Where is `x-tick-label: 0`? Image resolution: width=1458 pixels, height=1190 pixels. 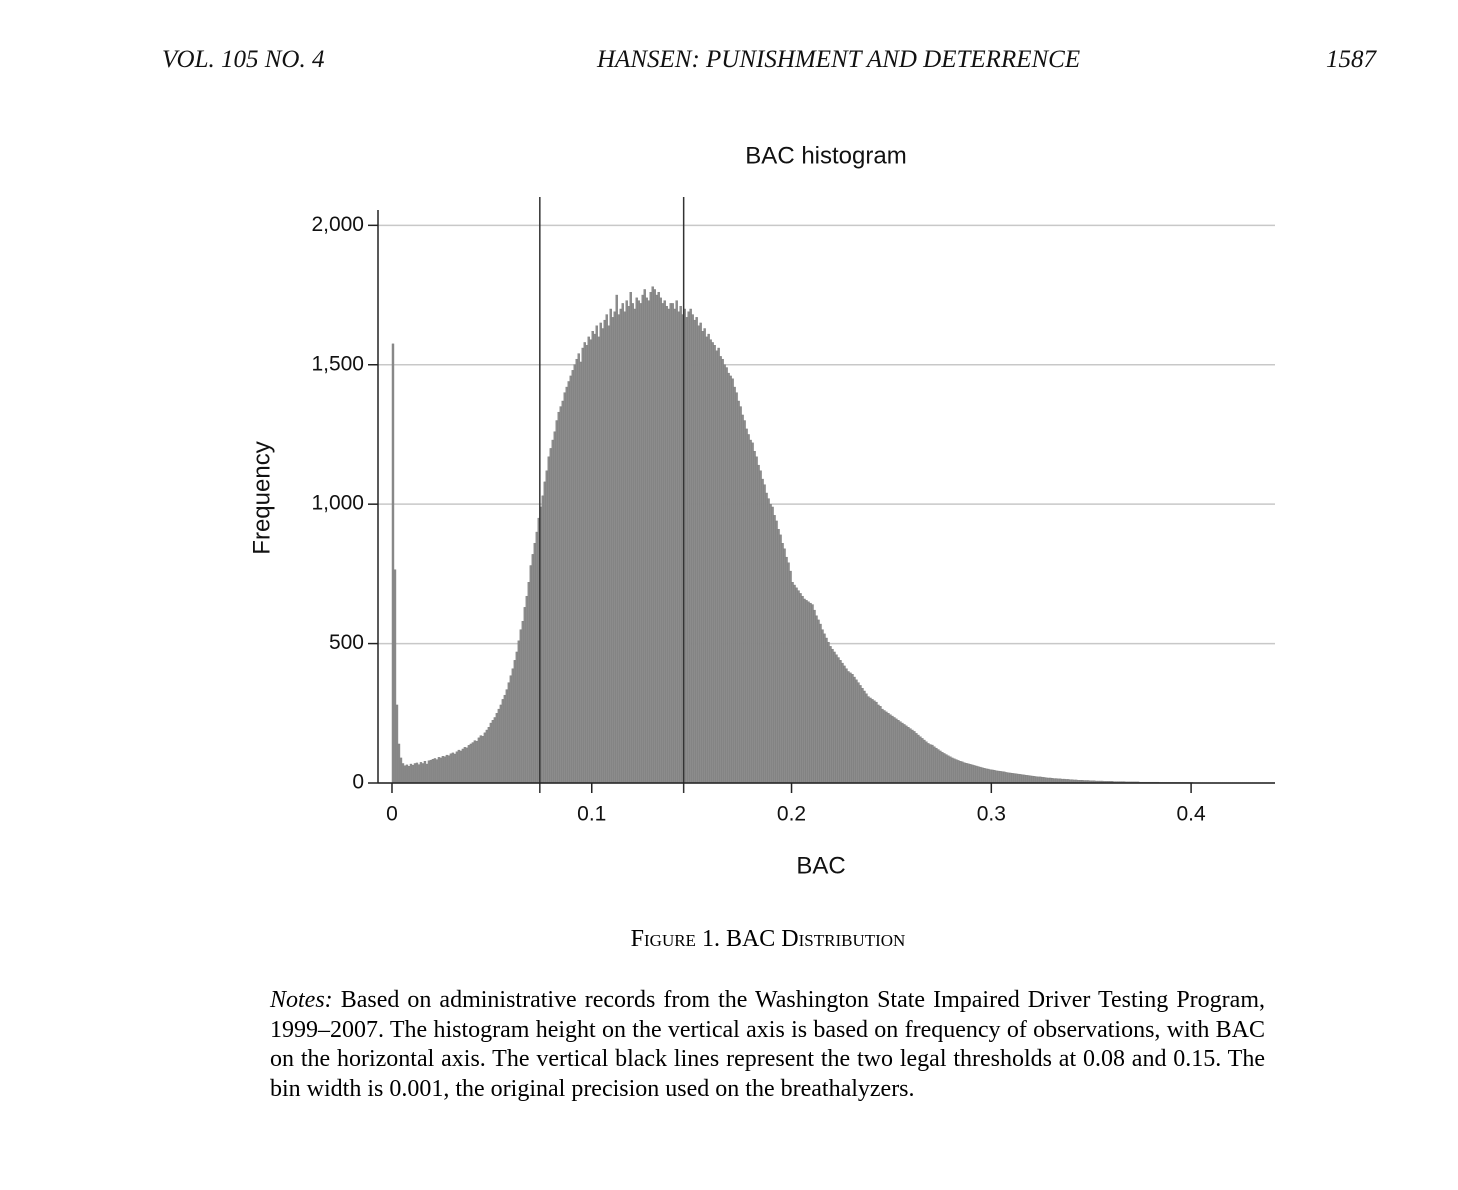 x-tick-label: 0 is located at coordinates (392, 814).